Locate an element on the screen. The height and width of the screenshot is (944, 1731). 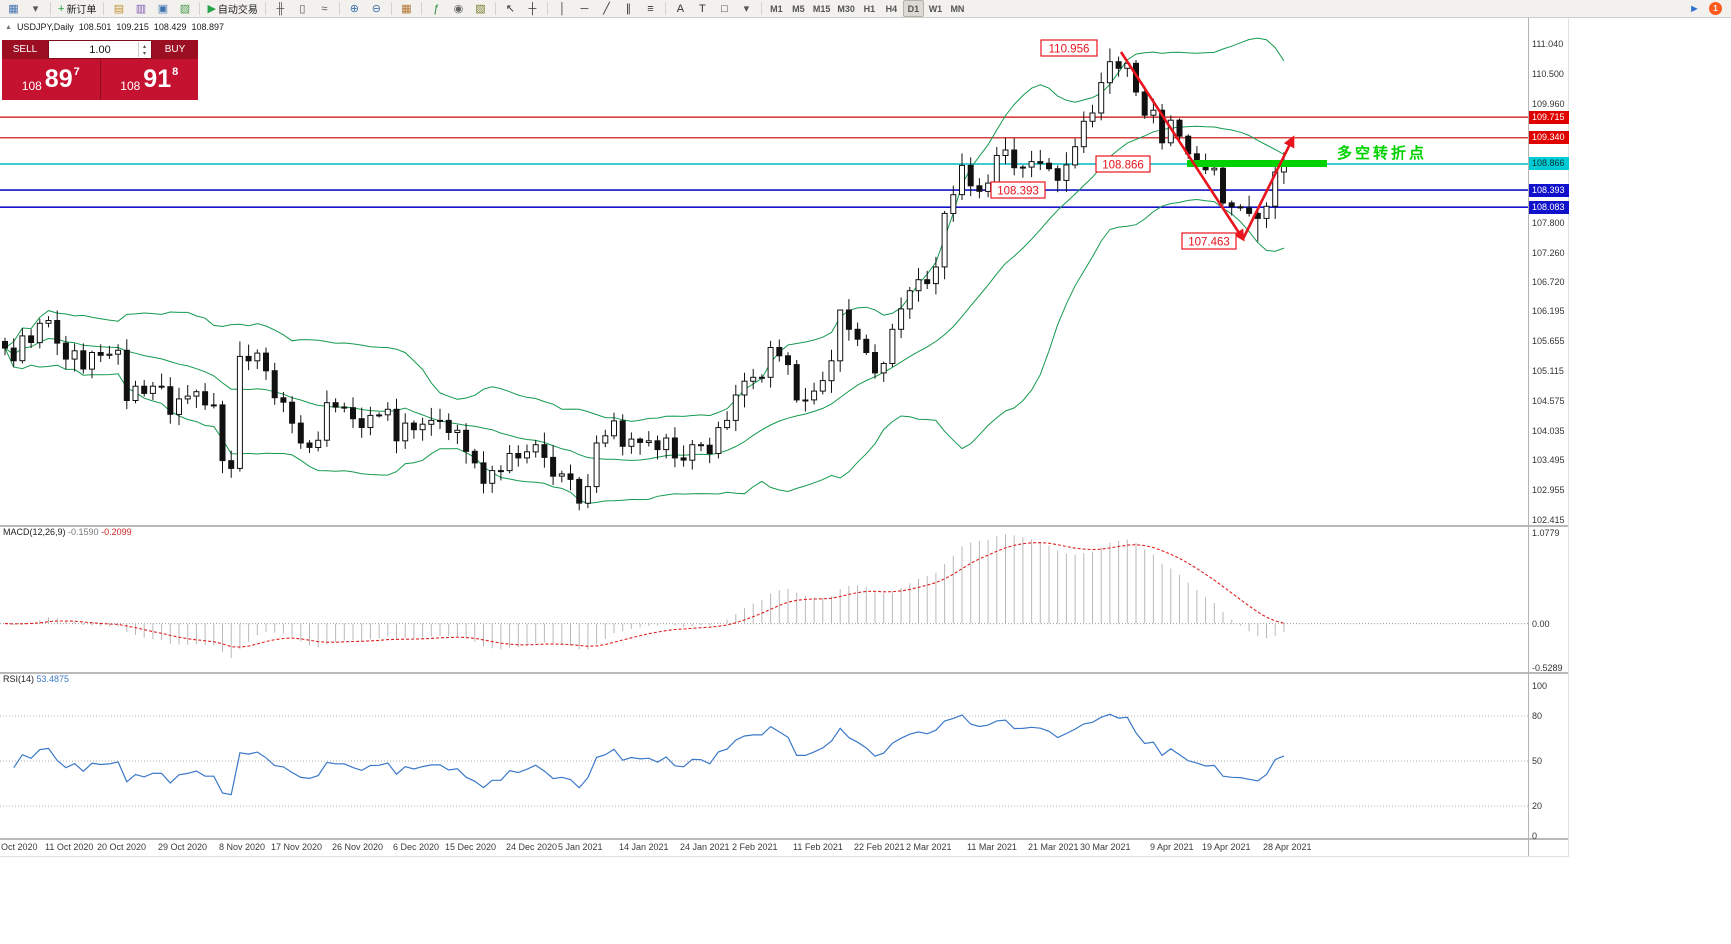
vertical-line-button: │ is located at coordinates (562, 8).